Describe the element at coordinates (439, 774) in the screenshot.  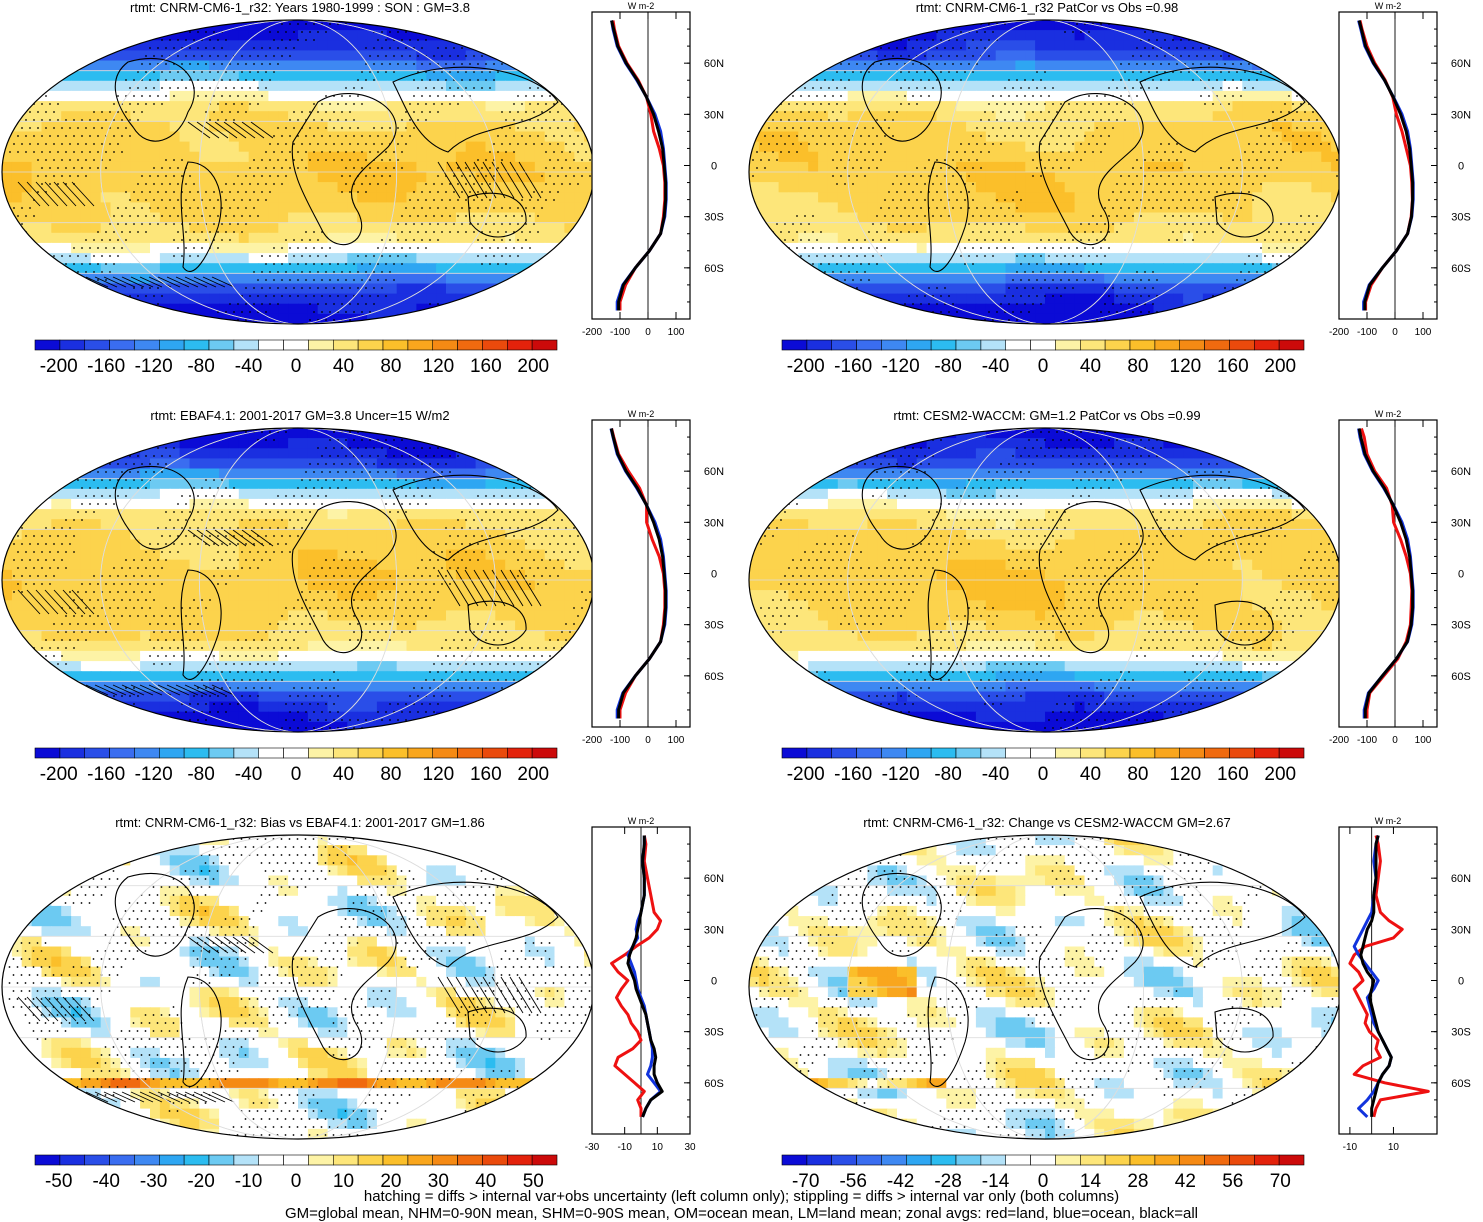
I see `colorbar-tick-label: 120` at that location.